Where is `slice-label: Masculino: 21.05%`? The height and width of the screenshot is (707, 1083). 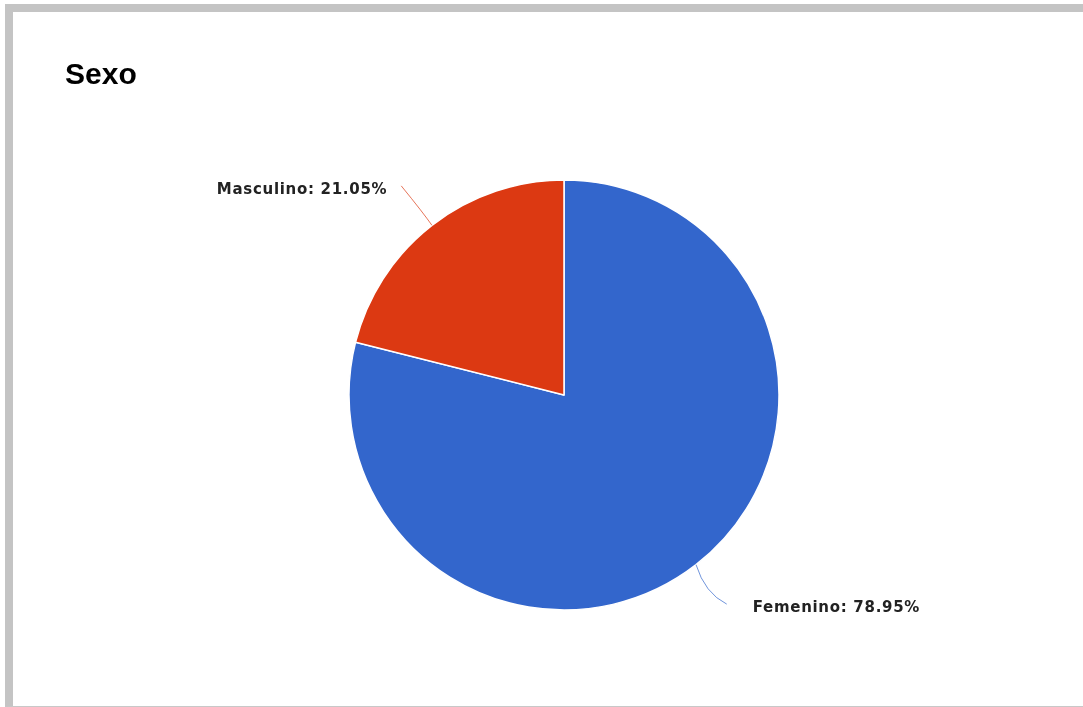
slice-label: Masculino: 21.05% is located at coordinates (302, 188).